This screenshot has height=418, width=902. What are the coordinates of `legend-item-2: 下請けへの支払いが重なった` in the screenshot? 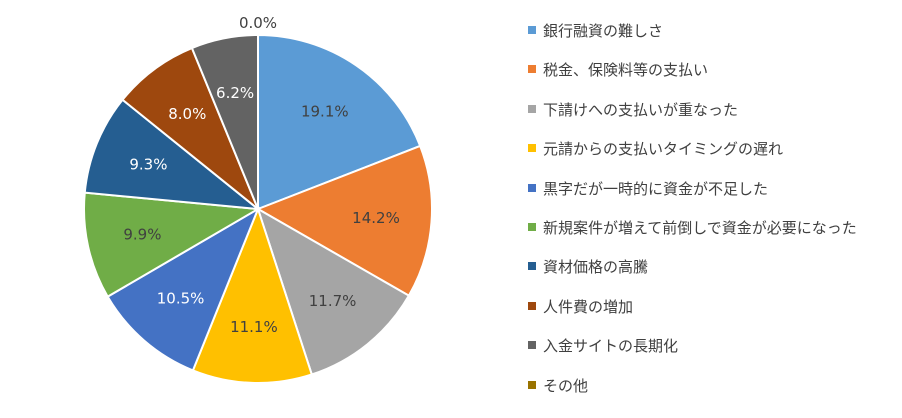 It's located at (692, 118).